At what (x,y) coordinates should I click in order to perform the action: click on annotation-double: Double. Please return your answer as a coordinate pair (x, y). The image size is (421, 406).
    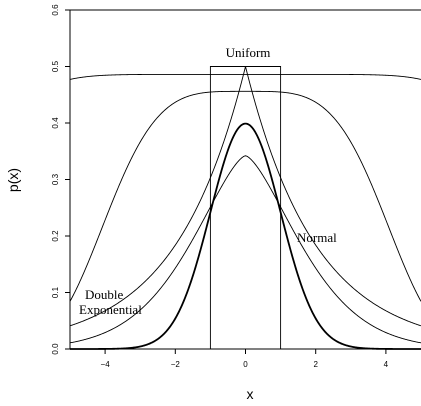
    Looking at the image, I should click on (104, 294).